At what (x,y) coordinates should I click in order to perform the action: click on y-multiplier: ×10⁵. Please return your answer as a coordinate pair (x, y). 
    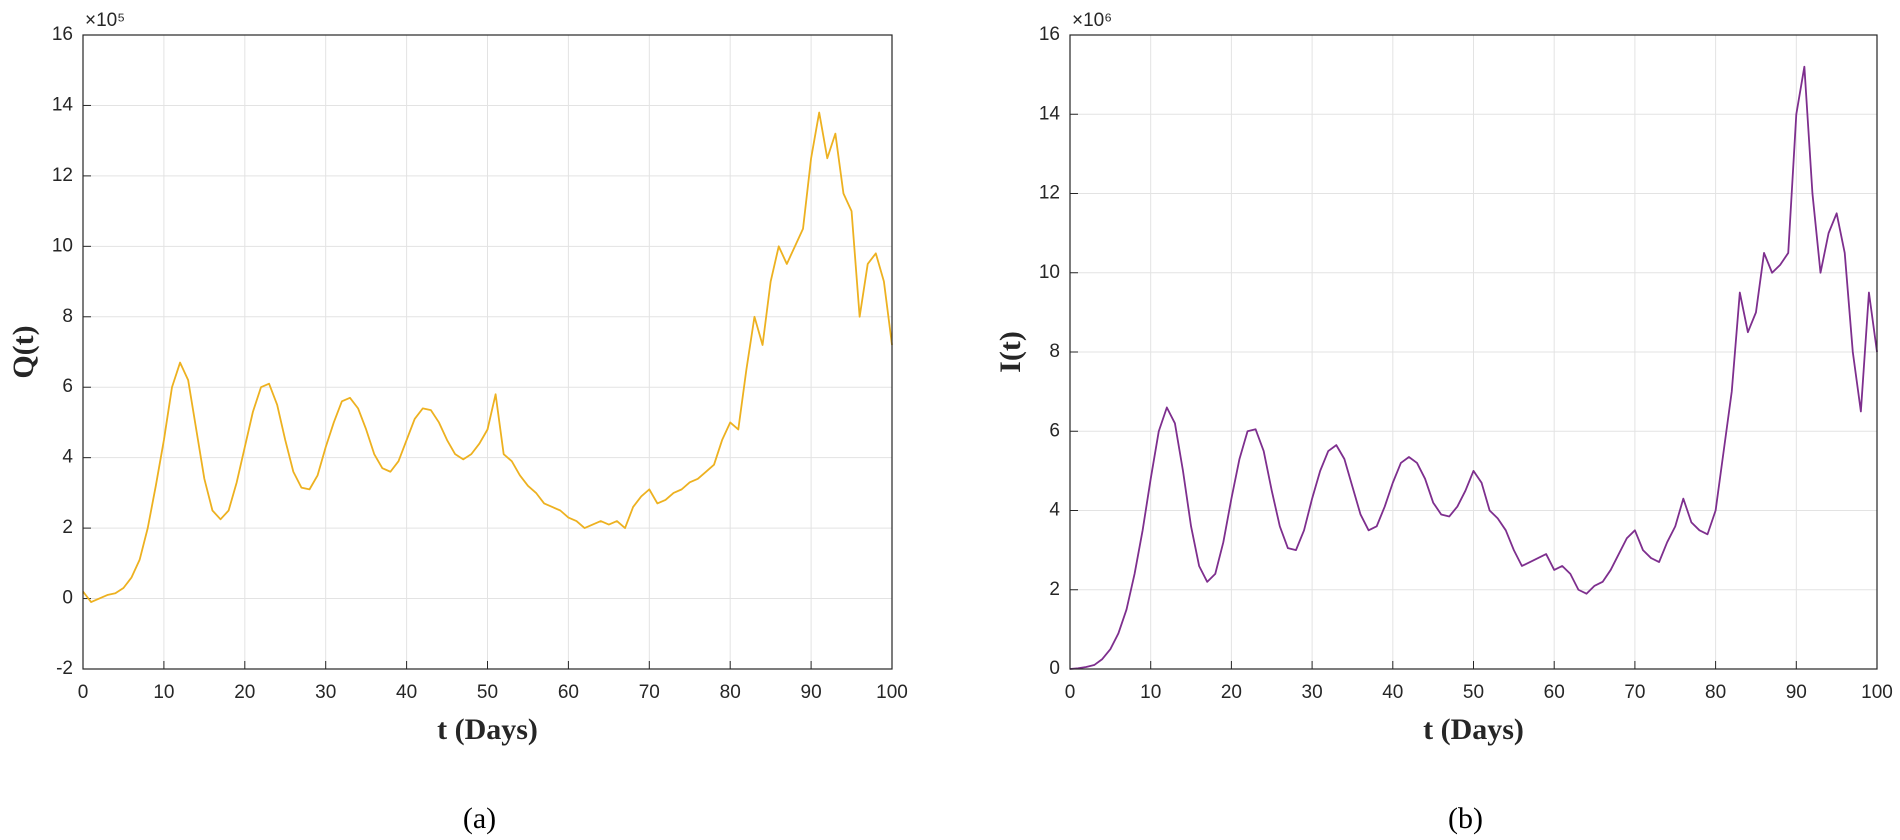
    Looking at the image, I should click on (105, 20).